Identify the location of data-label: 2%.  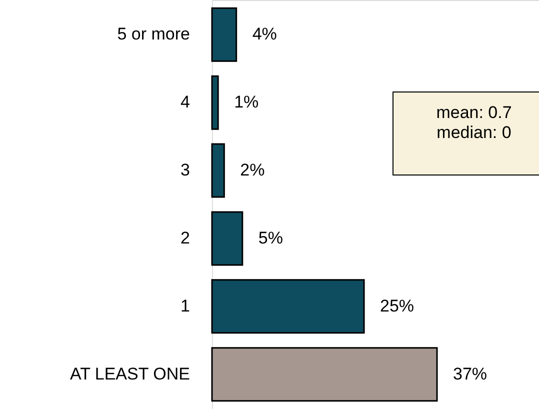
(252, 170).